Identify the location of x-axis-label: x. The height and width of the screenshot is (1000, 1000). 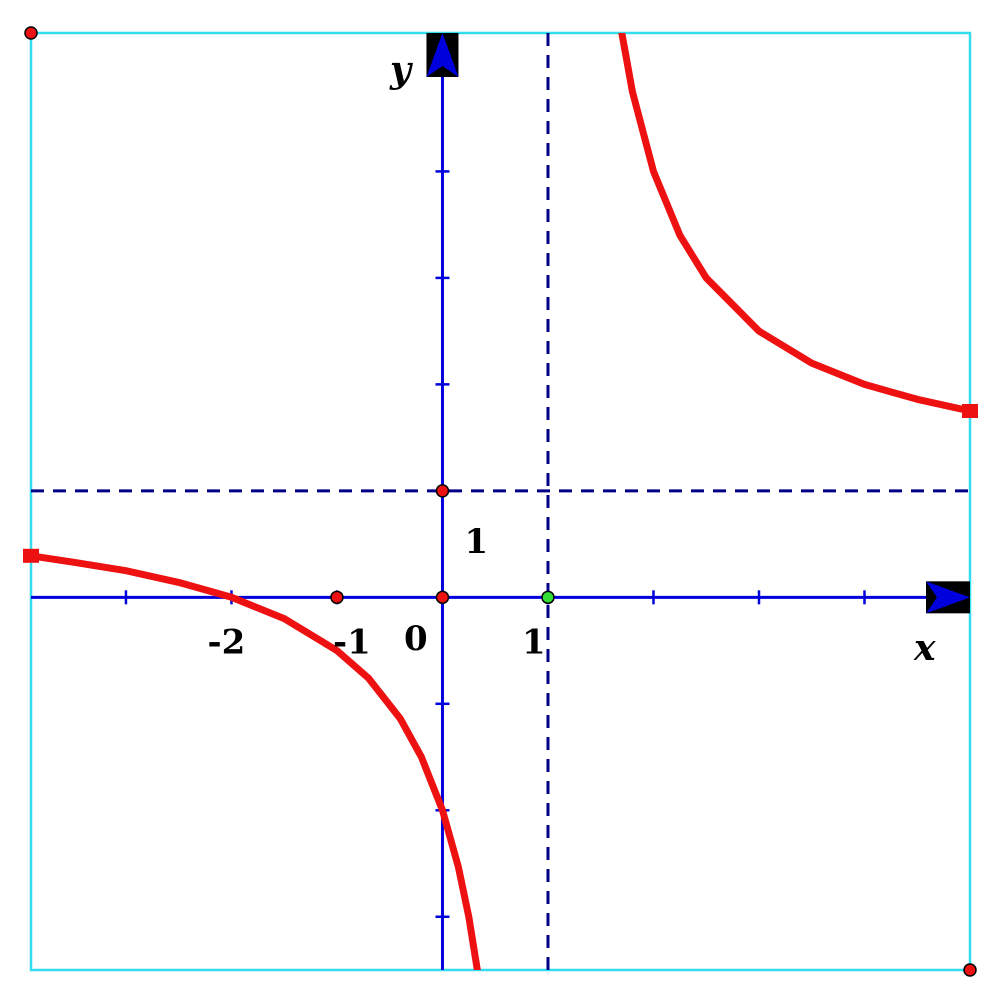
(924, 648).